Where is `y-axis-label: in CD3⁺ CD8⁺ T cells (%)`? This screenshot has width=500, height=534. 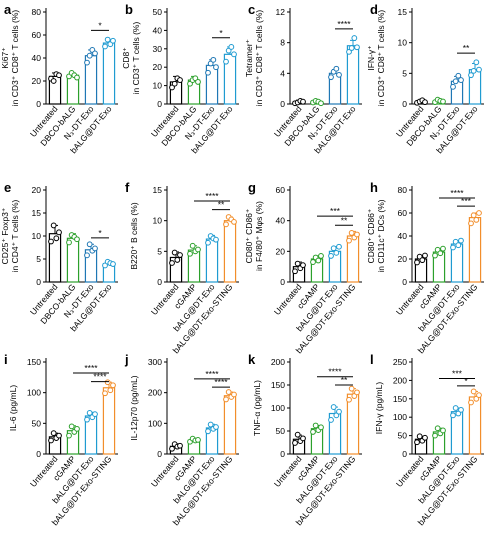
y-axis-label: in CD3⁺ CD8⁺ T cells (%) is located at coordinates (381, 58).